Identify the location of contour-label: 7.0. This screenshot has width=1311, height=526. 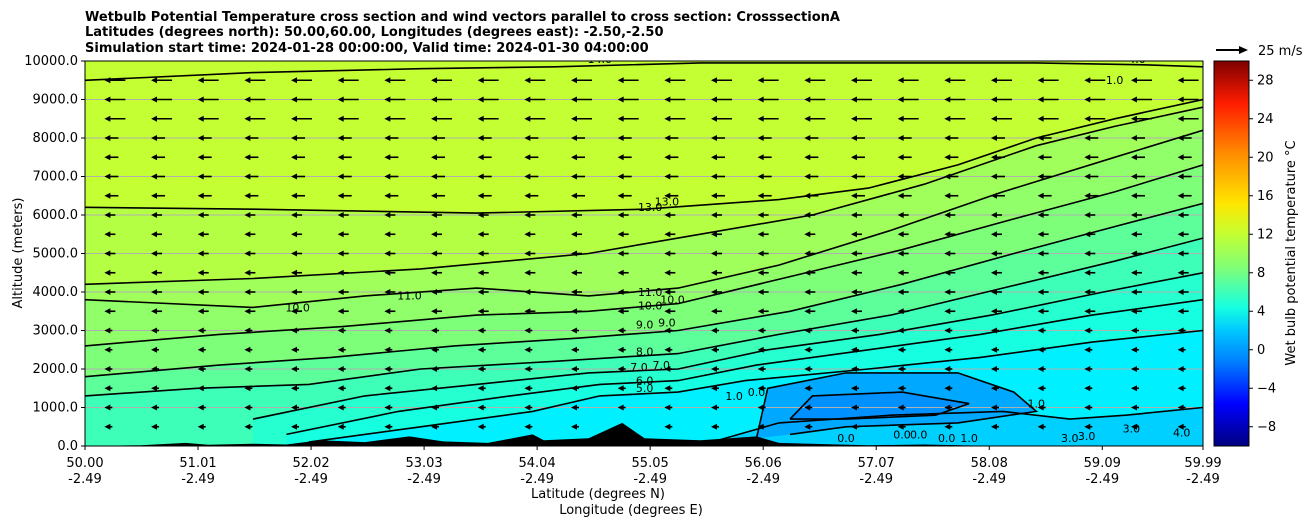
(639, 367).